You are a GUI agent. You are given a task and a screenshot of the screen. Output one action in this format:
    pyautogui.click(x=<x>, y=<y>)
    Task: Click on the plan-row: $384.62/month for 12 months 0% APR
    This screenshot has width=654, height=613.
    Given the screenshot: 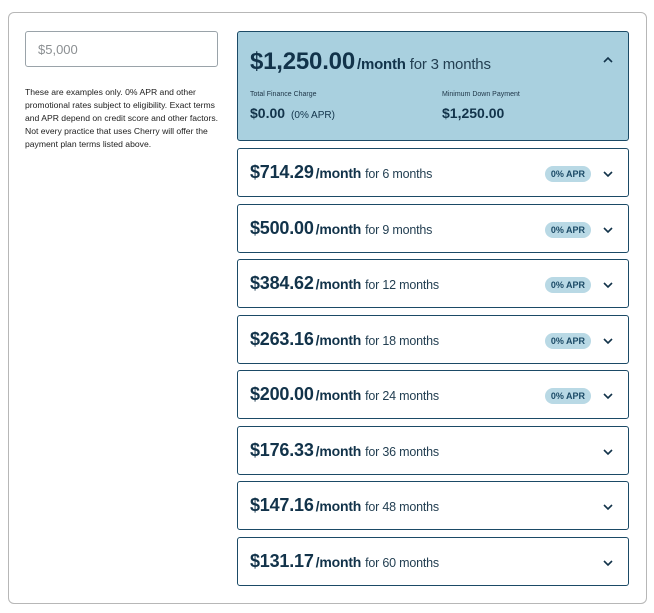 What is the action you would take?
    pyautogui.click(x=433, y=283)
    